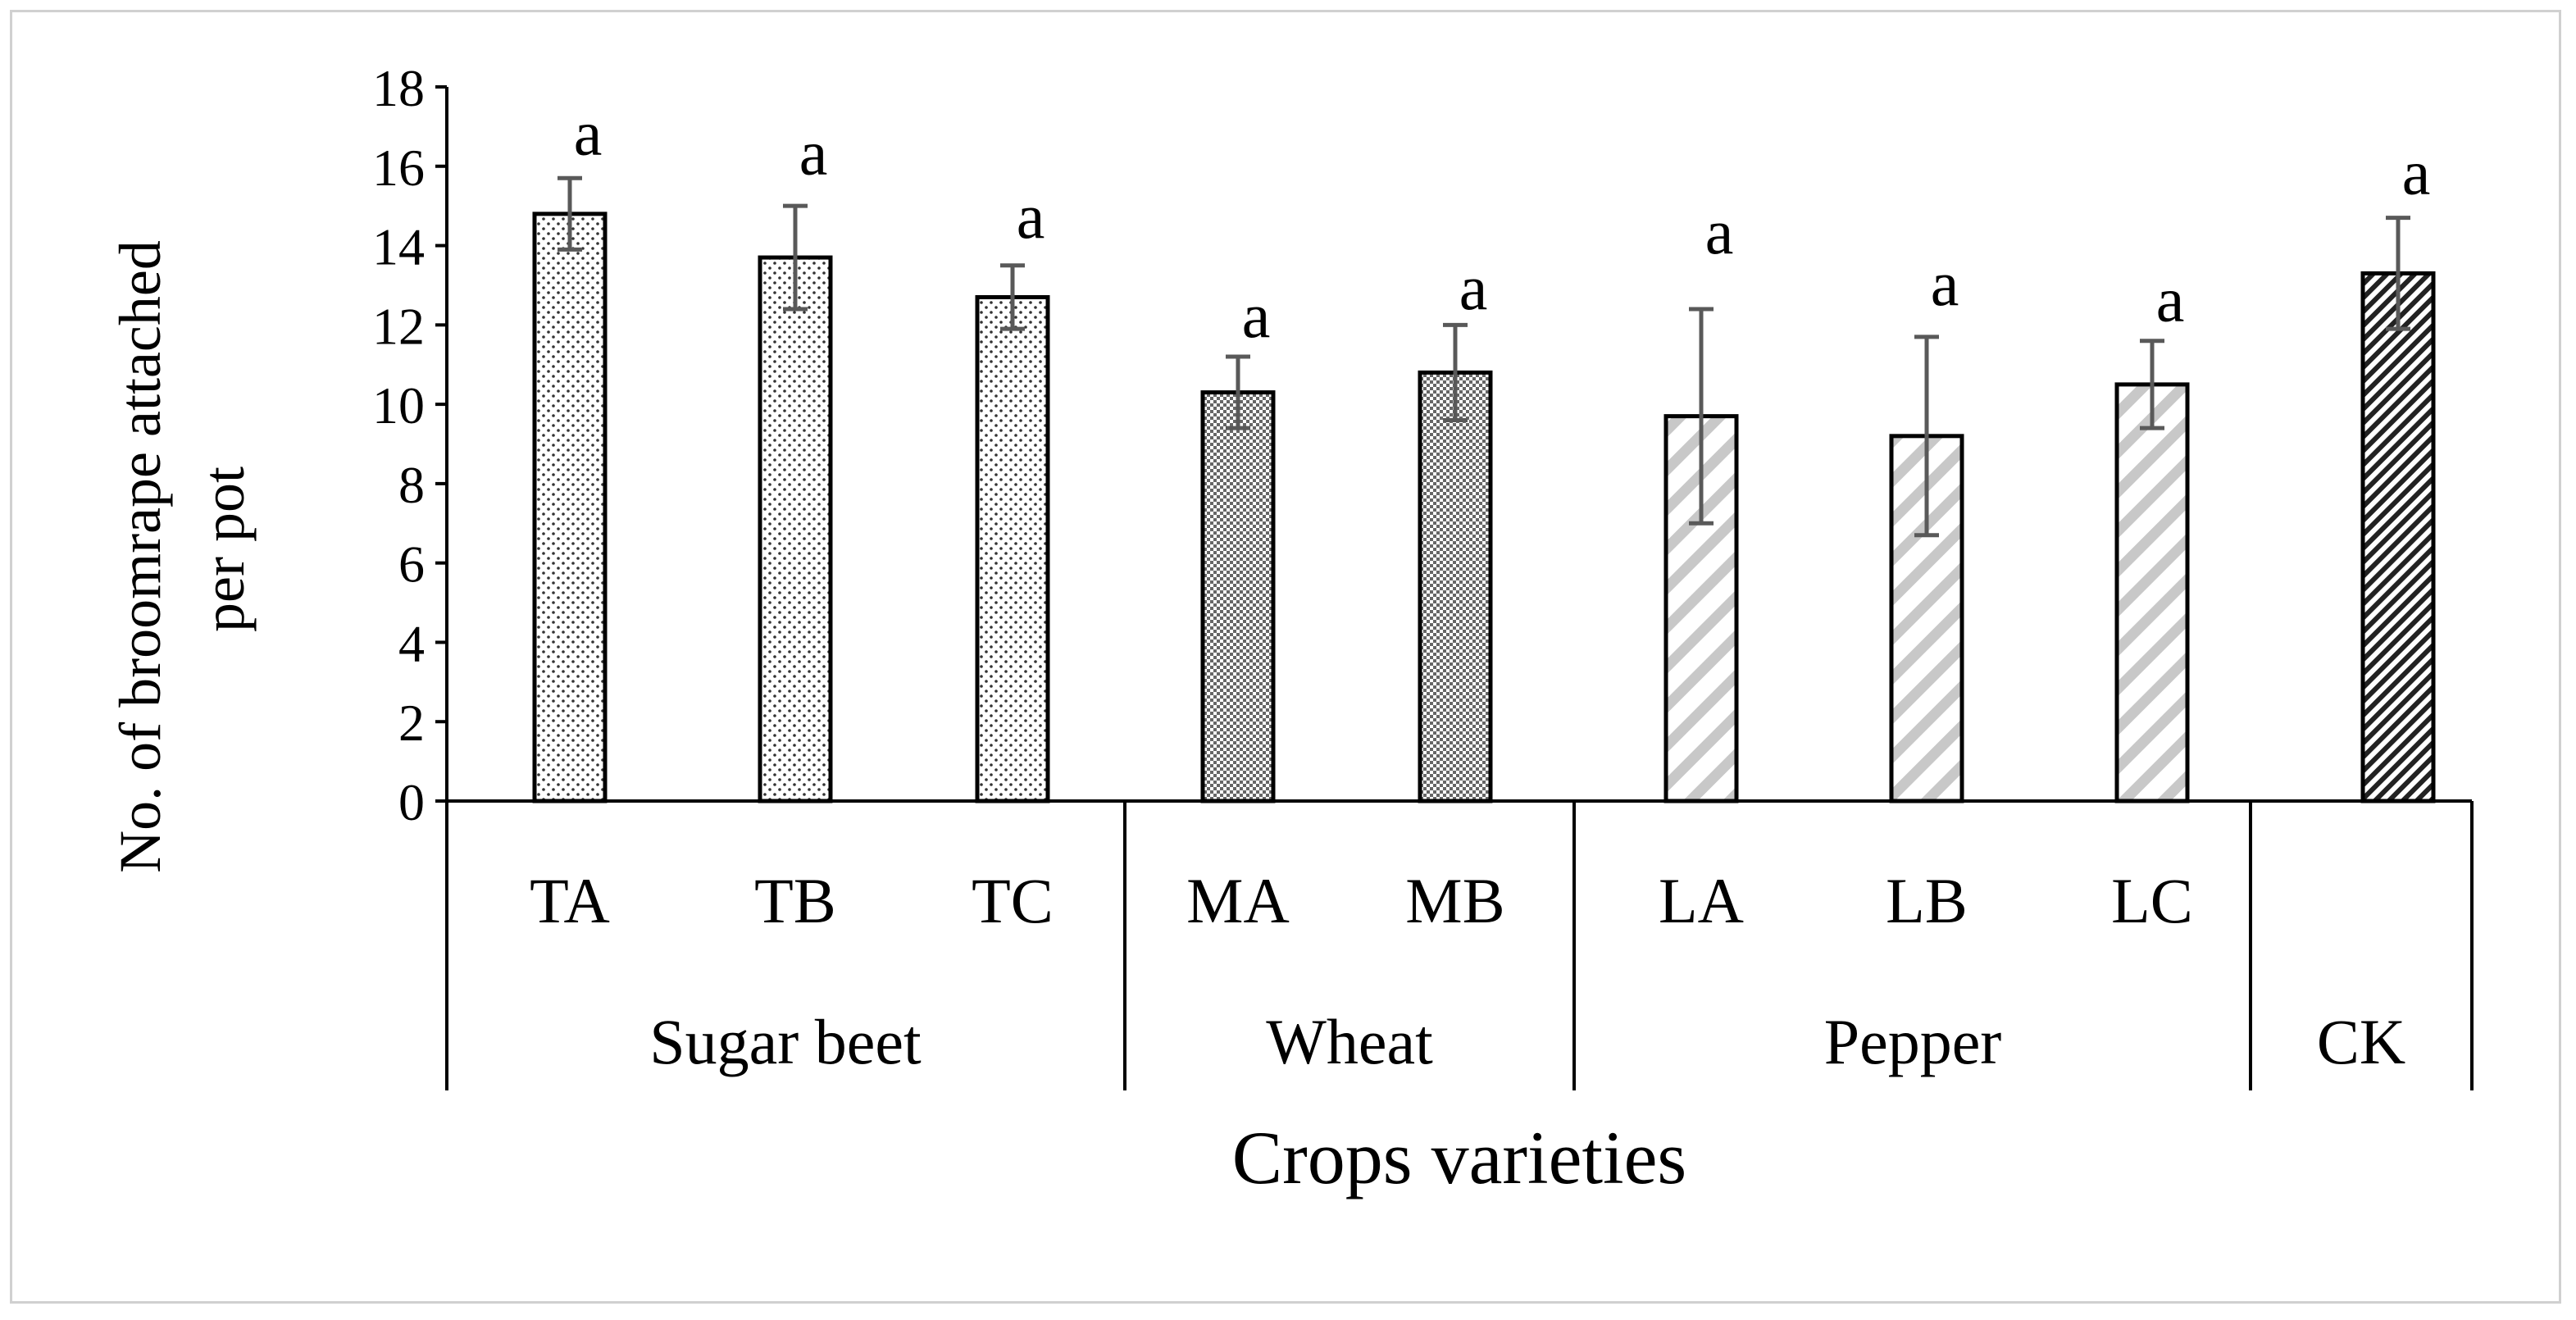 This screenshot has height=1320, width=2576. What do you see at coordinates (411, 723) in the screenshot?
I see `y-tick-label: 2` at bounding box center [411, 723].